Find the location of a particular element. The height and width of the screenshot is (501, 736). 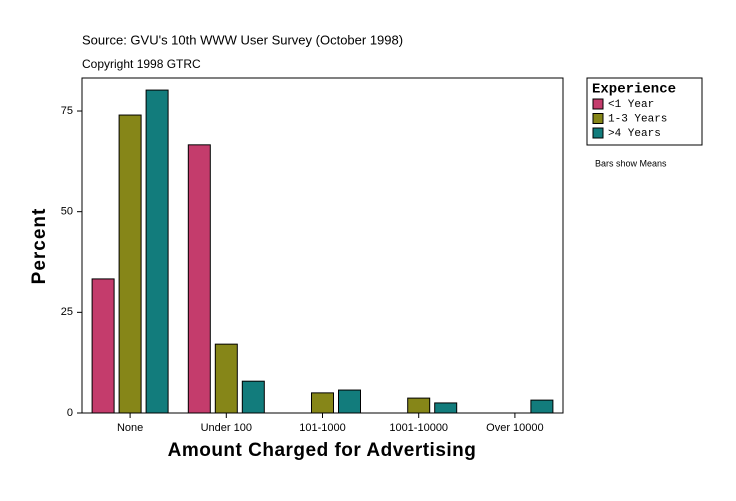

legend-title: Experience is located at coordinates (634, 90).